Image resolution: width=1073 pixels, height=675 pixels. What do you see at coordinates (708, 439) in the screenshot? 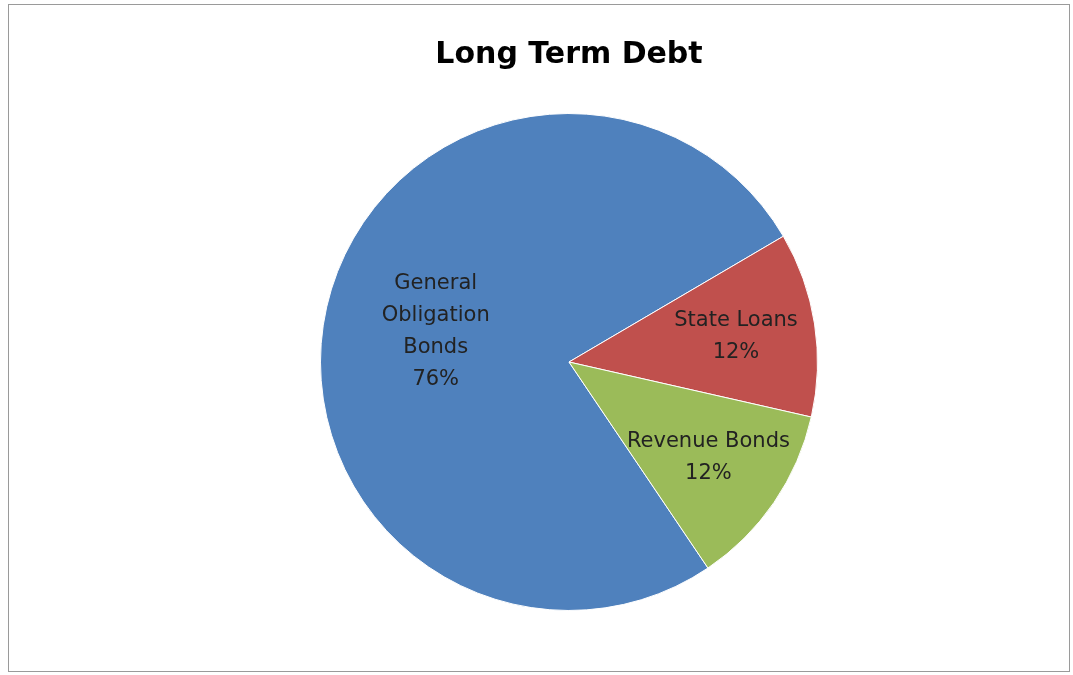
I see `slice-label: Revenue Bonds` at bounding box center [708, 439].